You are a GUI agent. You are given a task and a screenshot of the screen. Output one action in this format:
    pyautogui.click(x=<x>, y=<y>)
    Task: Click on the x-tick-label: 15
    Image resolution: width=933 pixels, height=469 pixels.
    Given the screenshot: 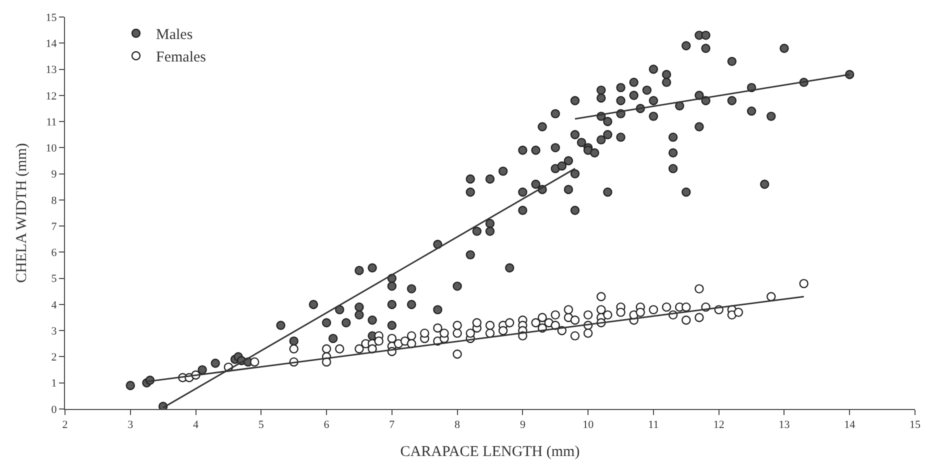 What is the action you would take?
    pyautogui.click(x=915, y=425)
    